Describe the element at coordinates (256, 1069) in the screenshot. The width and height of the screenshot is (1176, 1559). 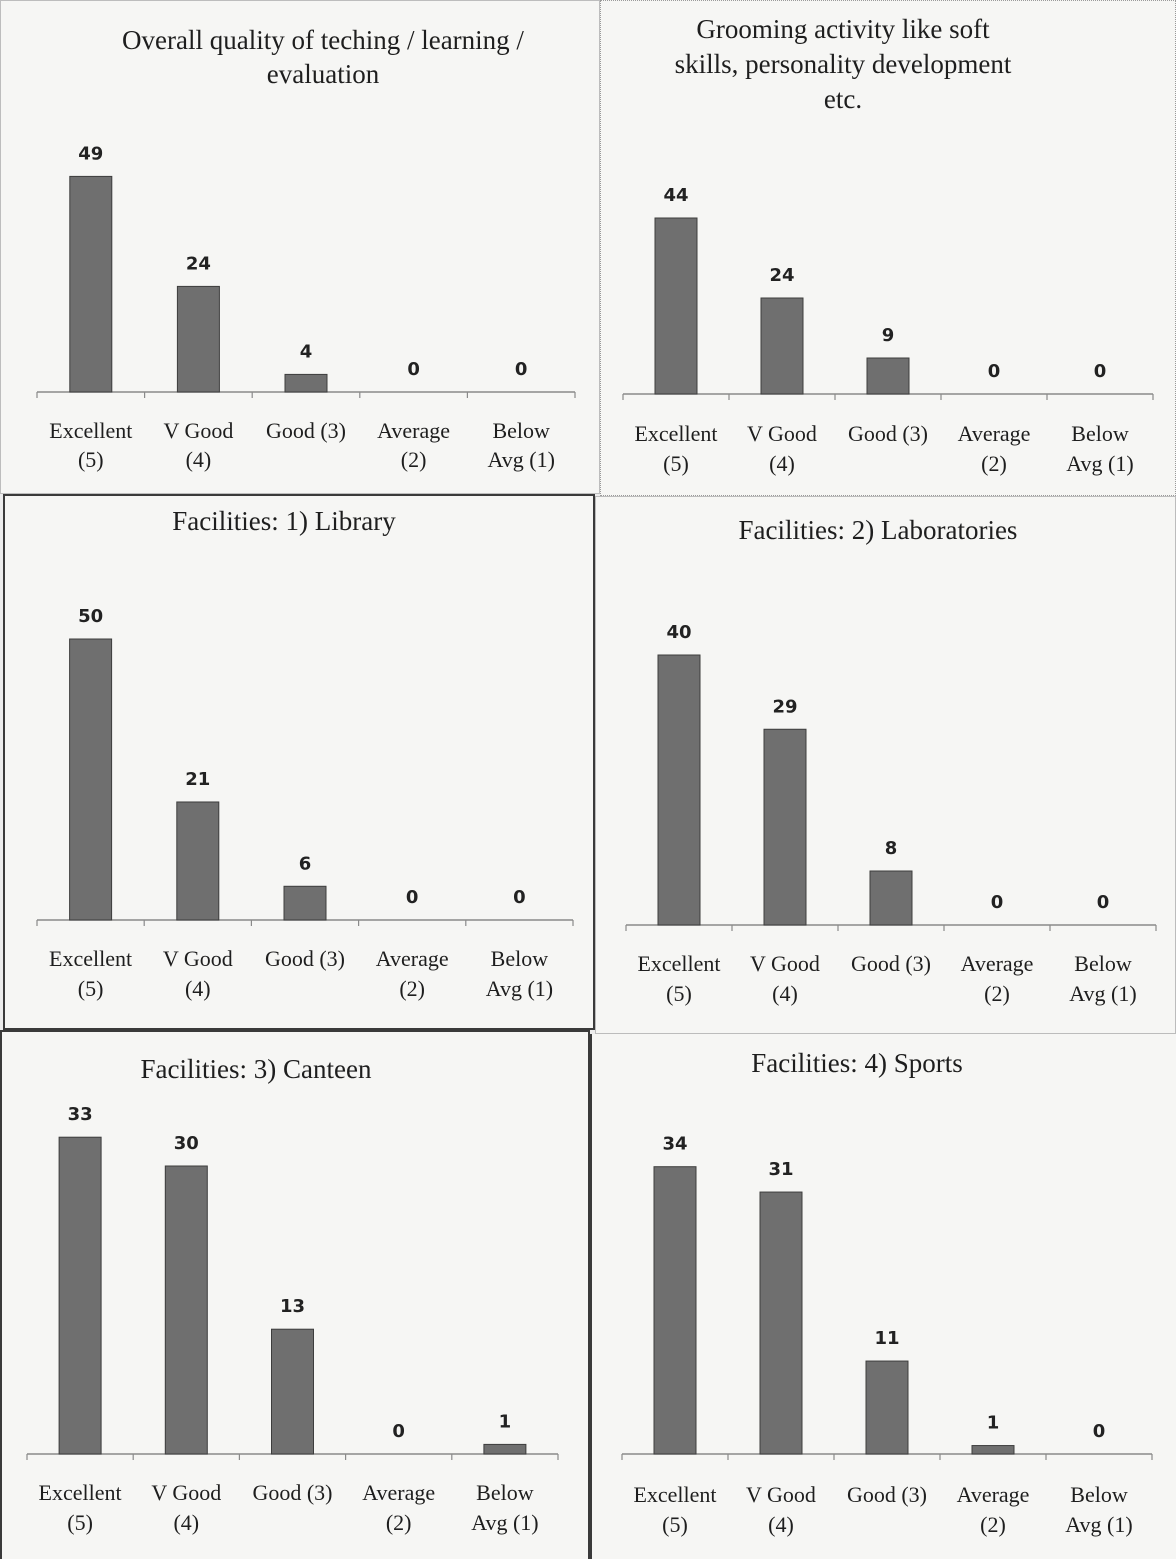
I see `chart-title: Facilities: 3) Canteen` at that location.